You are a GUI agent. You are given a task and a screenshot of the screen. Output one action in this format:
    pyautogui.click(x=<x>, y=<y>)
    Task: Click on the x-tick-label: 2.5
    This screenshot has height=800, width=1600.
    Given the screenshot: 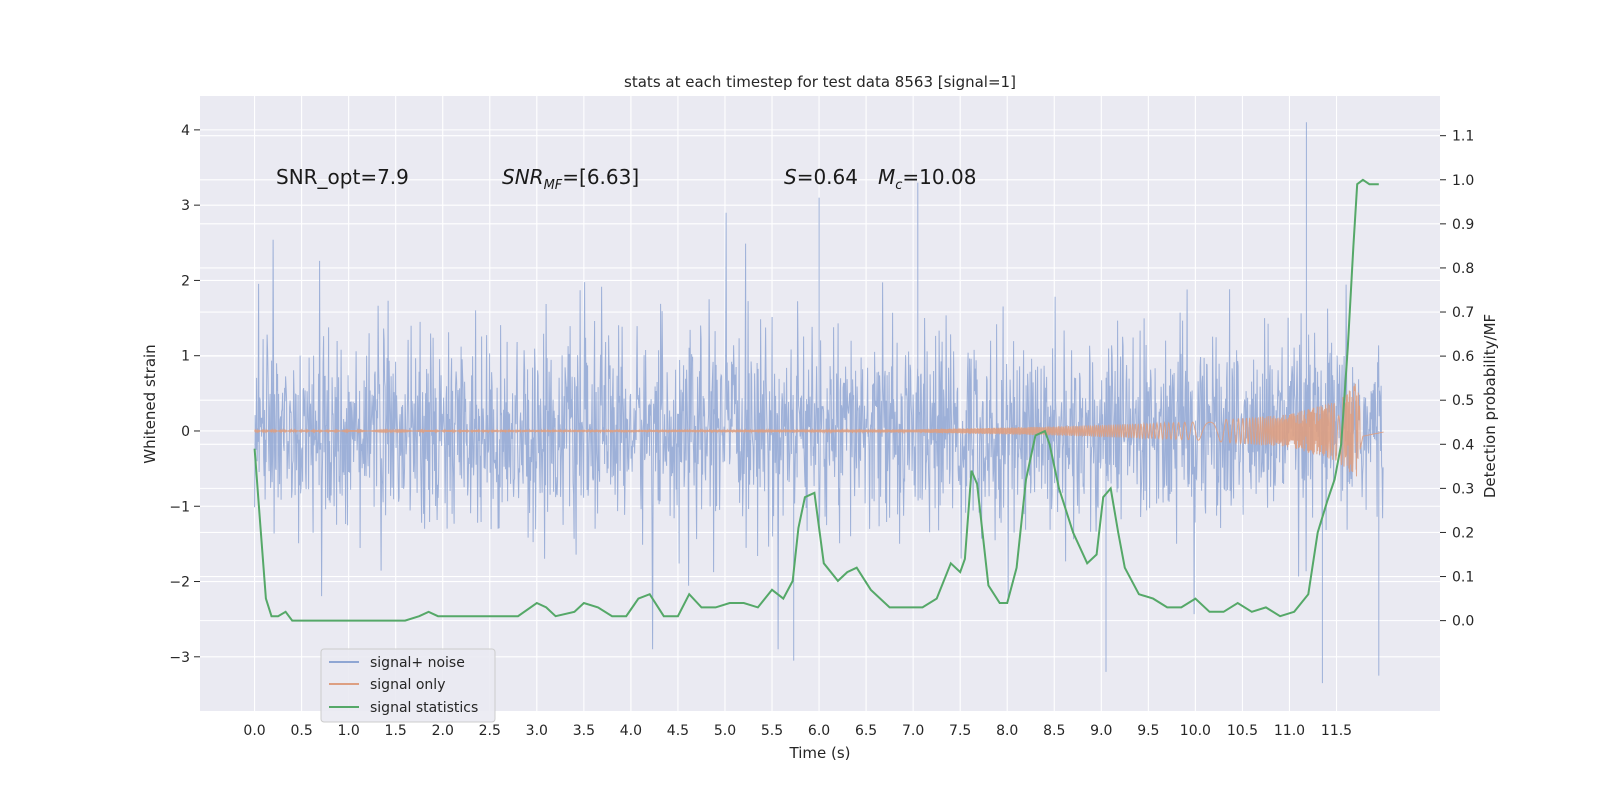 What is the action you would take?
    pyautogui.click(x=490, y=731)
    